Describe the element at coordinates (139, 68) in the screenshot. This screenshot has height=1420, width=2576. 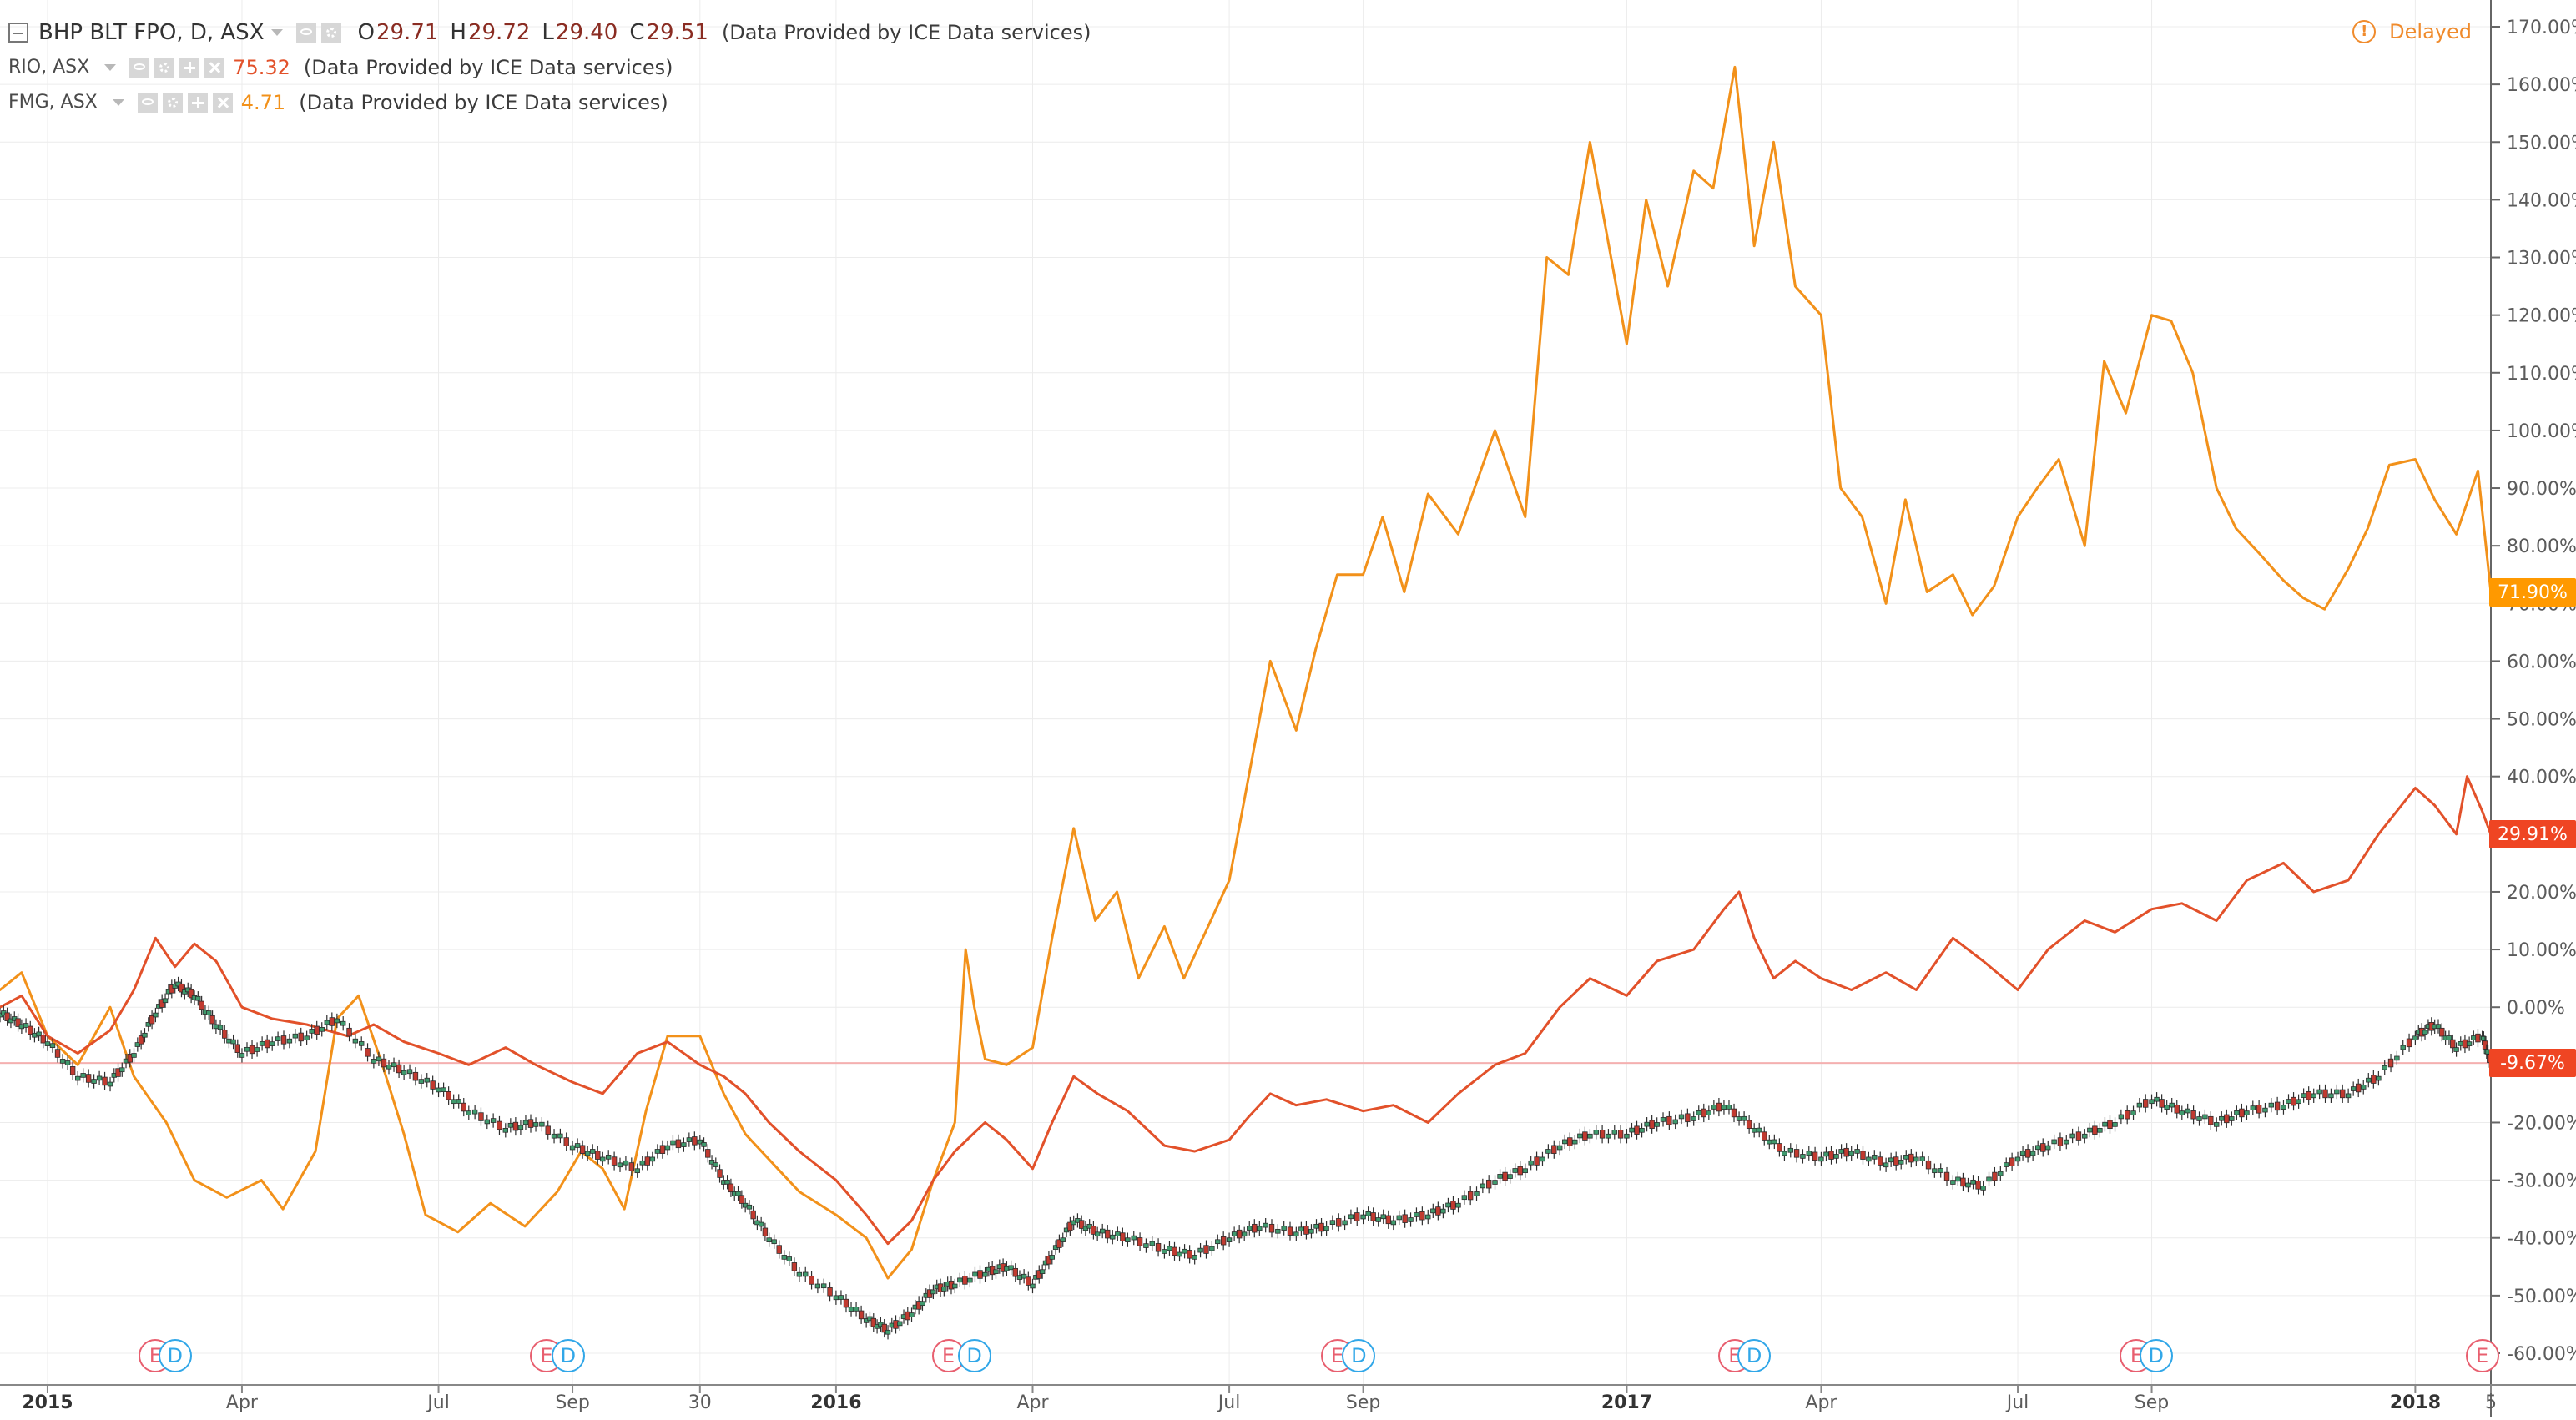
I see `rio-eye-icon` at that location.